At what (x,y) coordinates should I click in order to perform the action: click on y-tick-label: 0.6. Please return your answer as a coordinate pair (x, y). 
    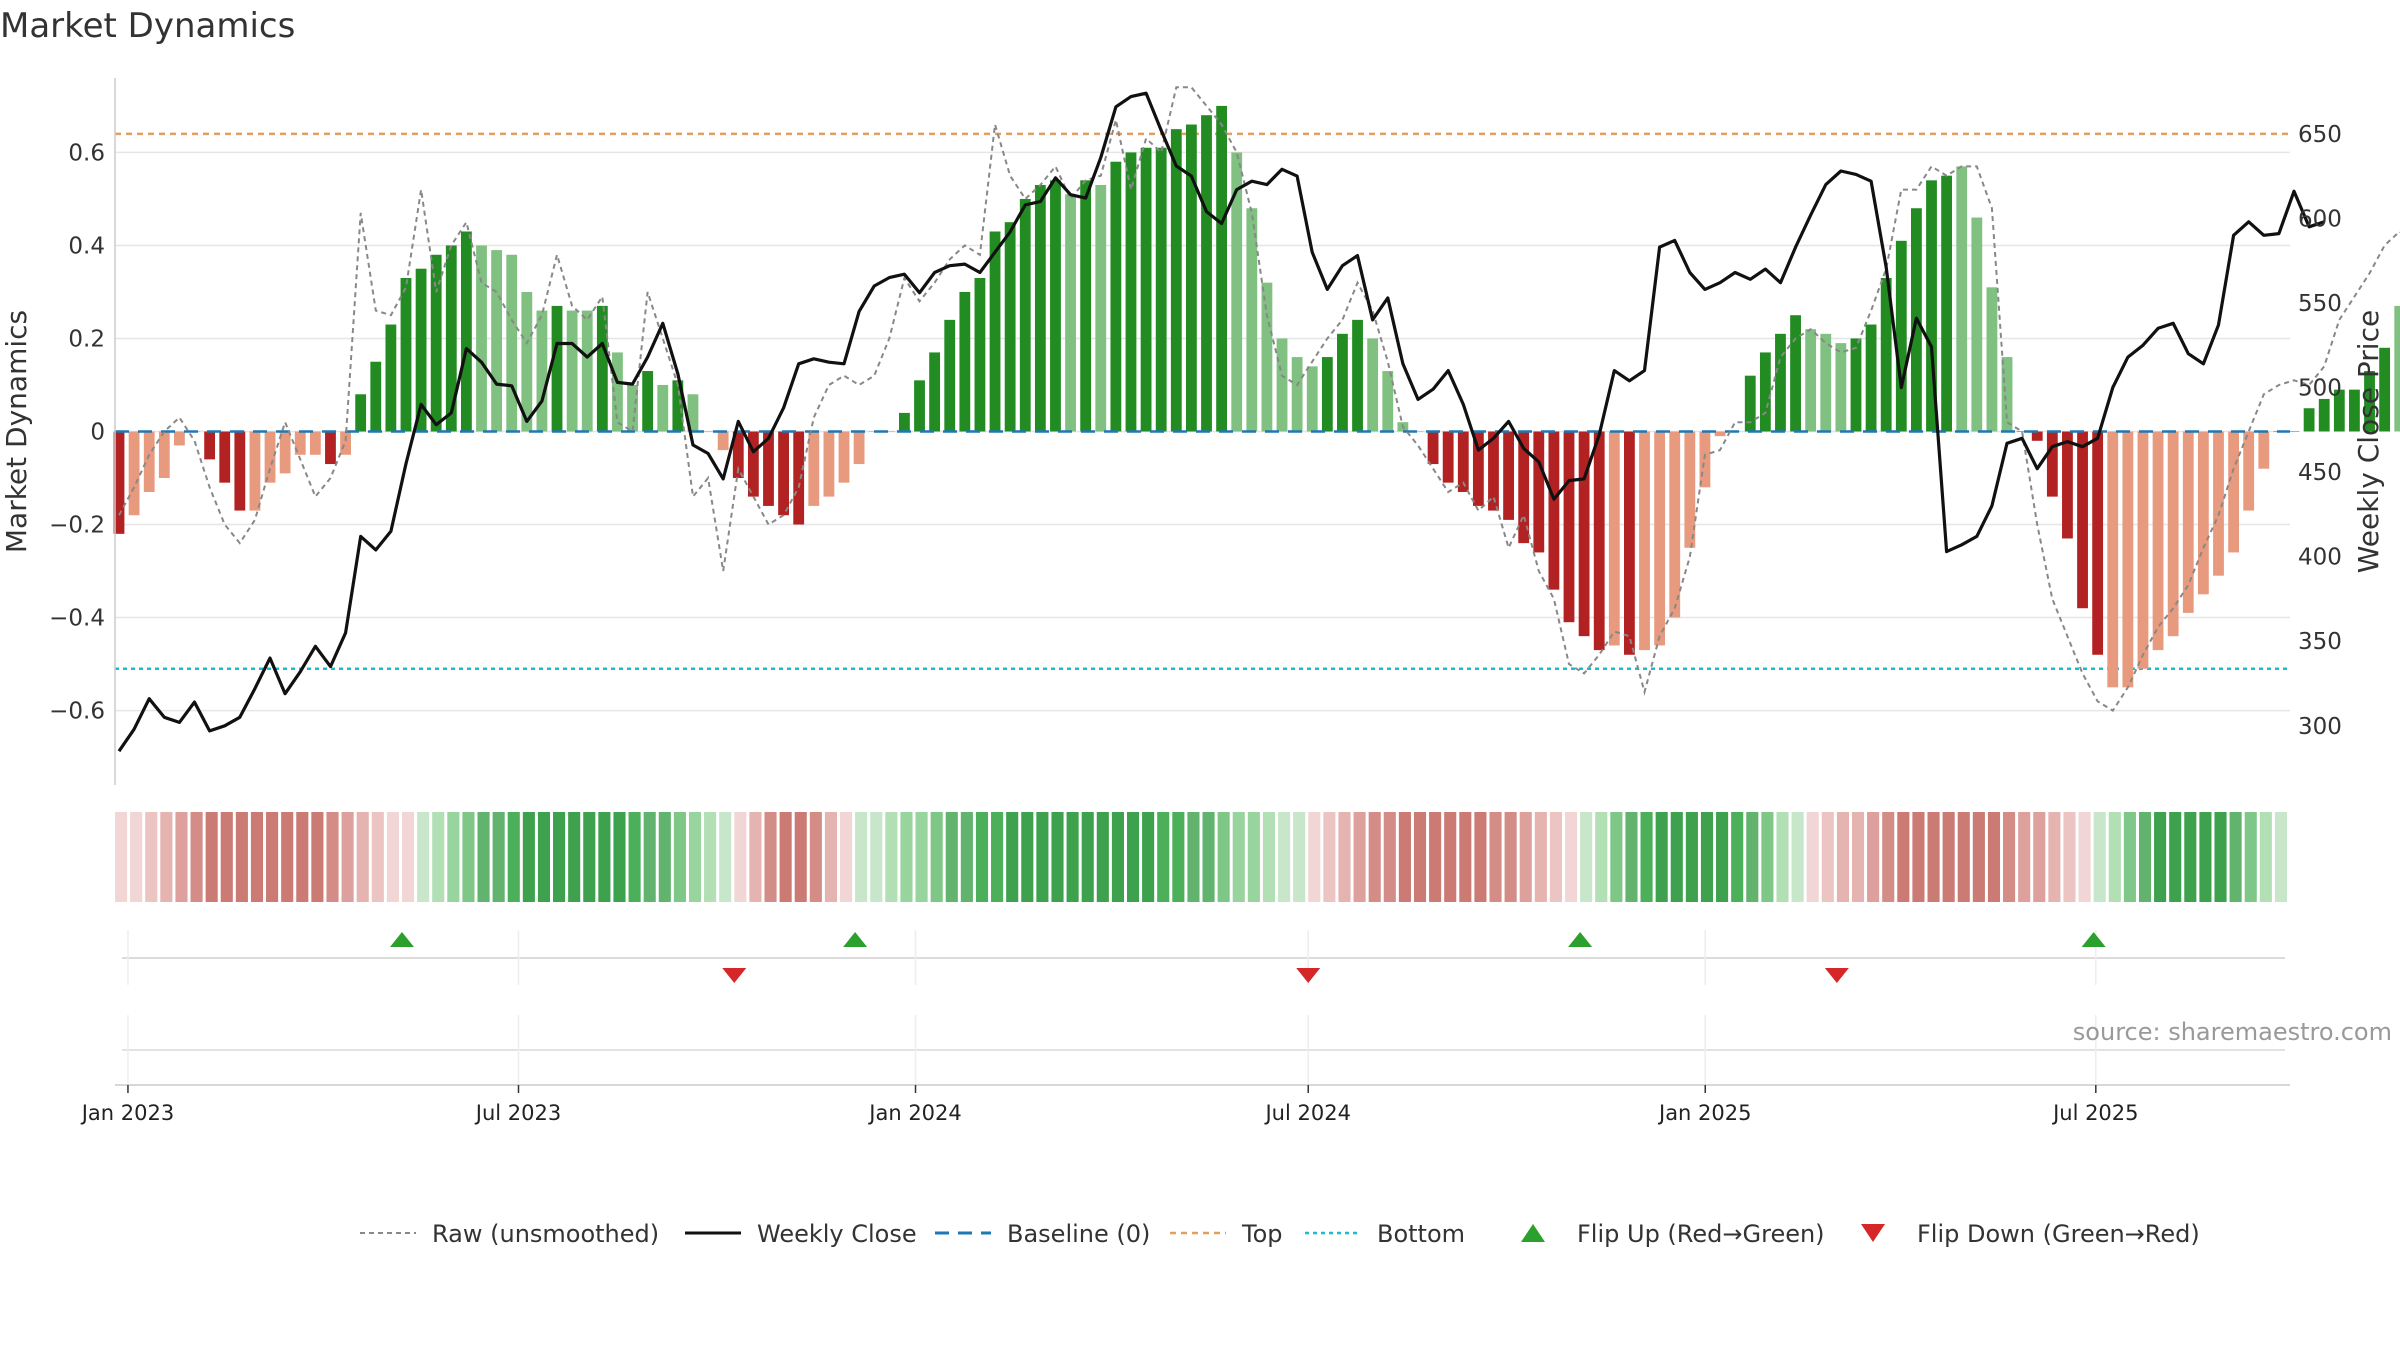
    Looking at the image, I should click on (86, 153).